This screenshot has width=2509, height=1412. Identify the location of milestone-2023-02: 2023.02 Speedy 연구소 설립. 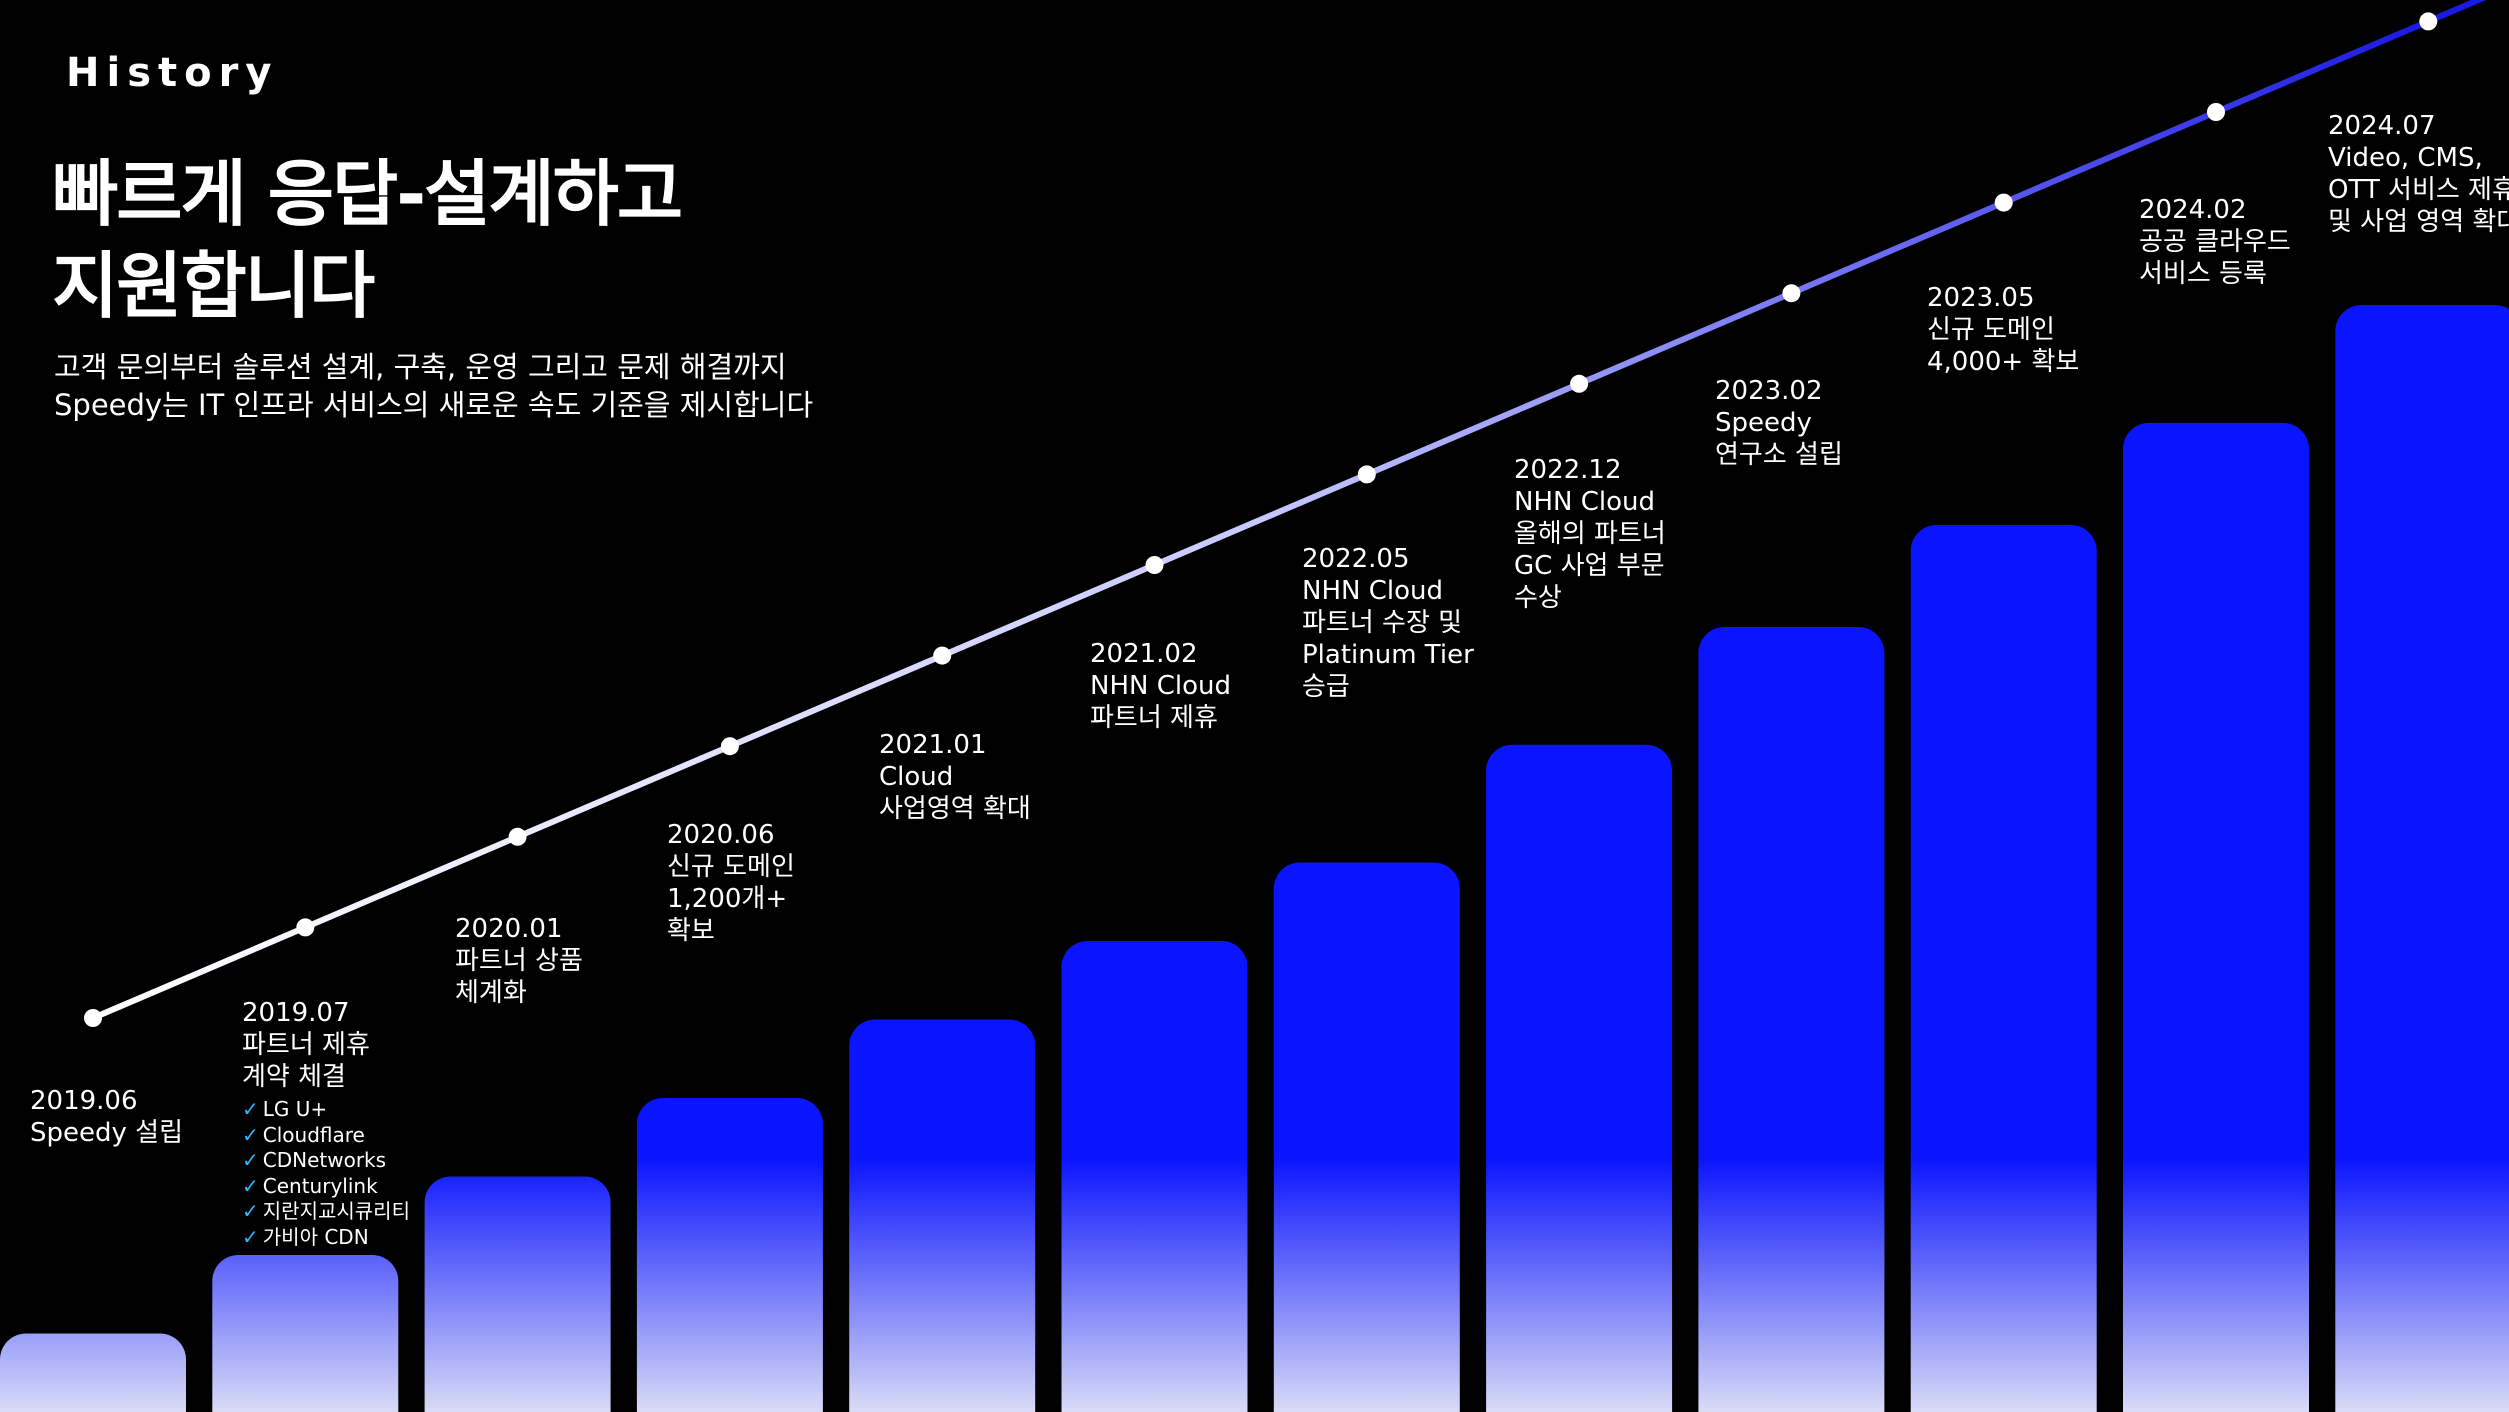
(1779, 423).